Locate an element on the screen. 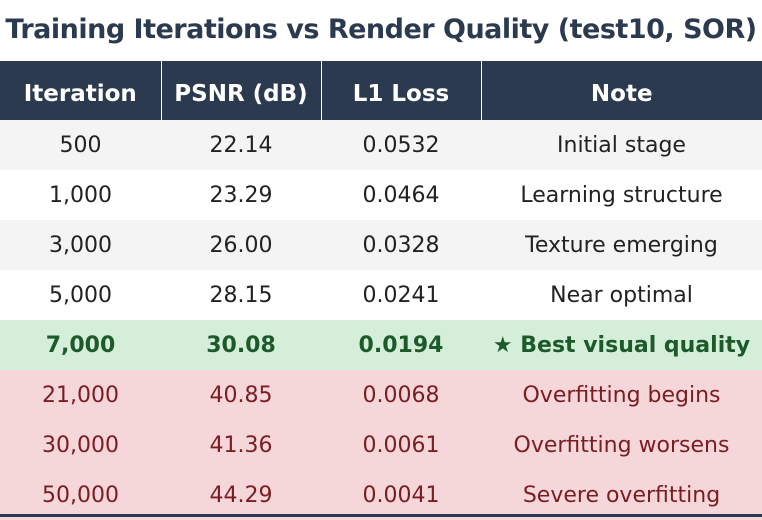 This screenshot has height=520, width=762. cell-psnr: 30.08 is located at coordinates (241, 345).